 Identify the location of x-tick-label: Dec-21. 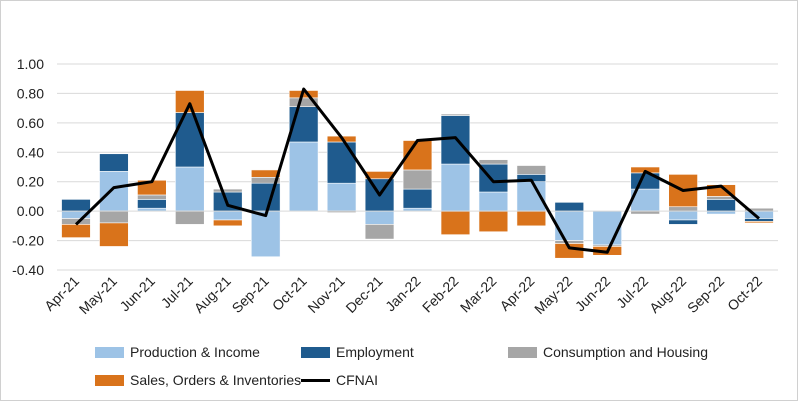
(363, 294).